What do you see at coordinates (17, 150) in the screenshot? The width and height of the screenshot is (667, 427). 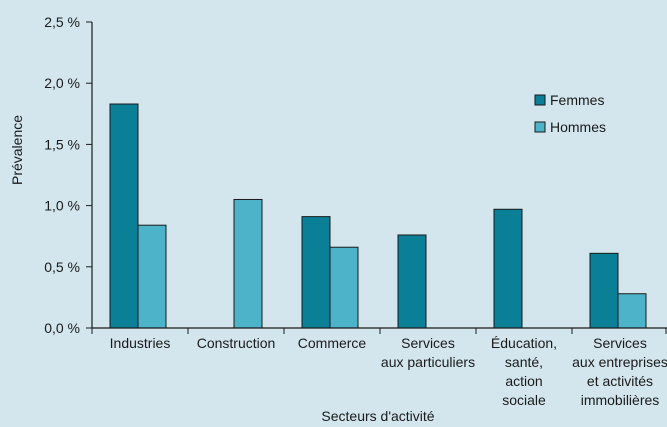 I see `y-axis-title: Prévalence` at bounding box center [17, 150].